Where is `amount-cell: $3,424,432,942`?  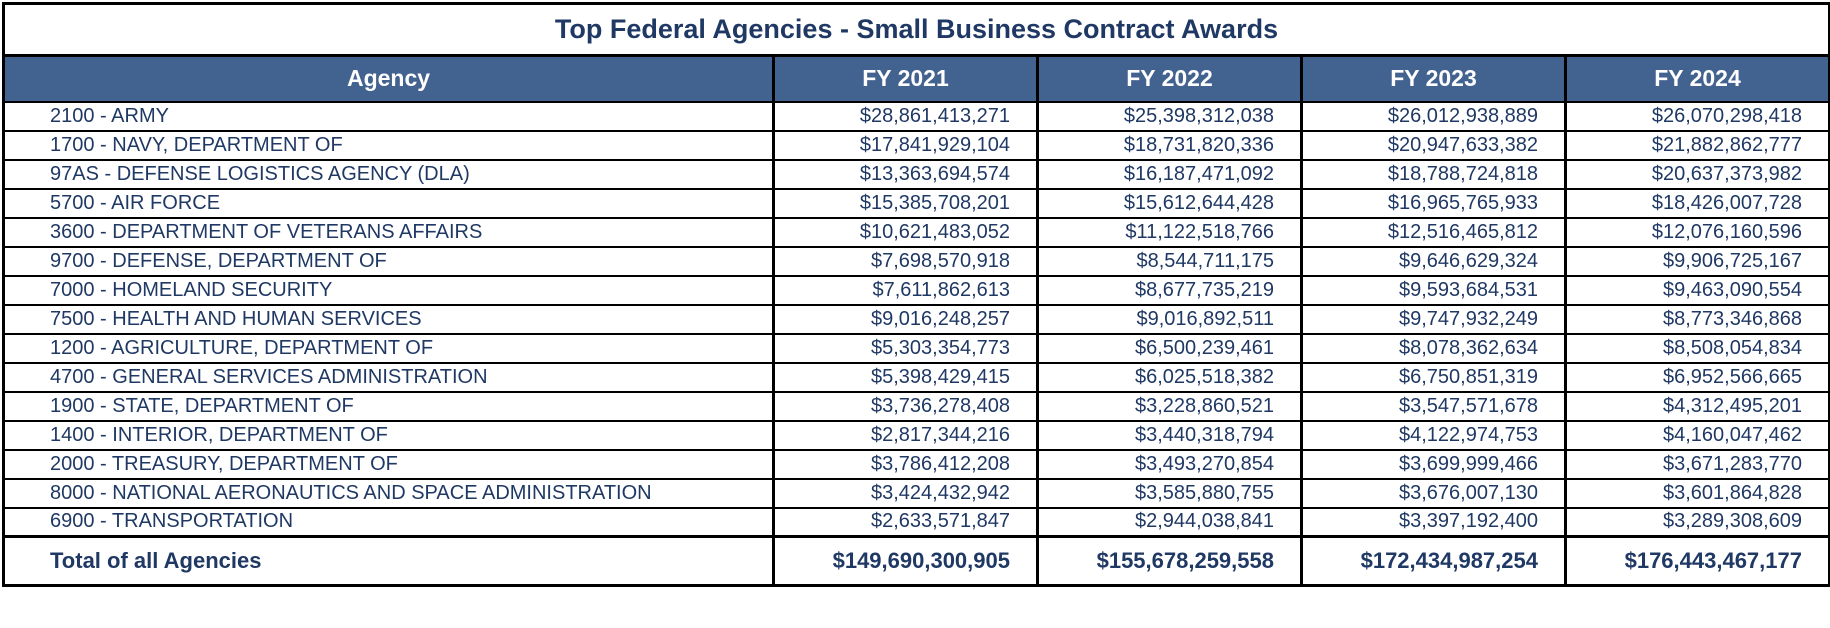
amount-cell: $3,424,432,942 is located at coordinates (905, 493).